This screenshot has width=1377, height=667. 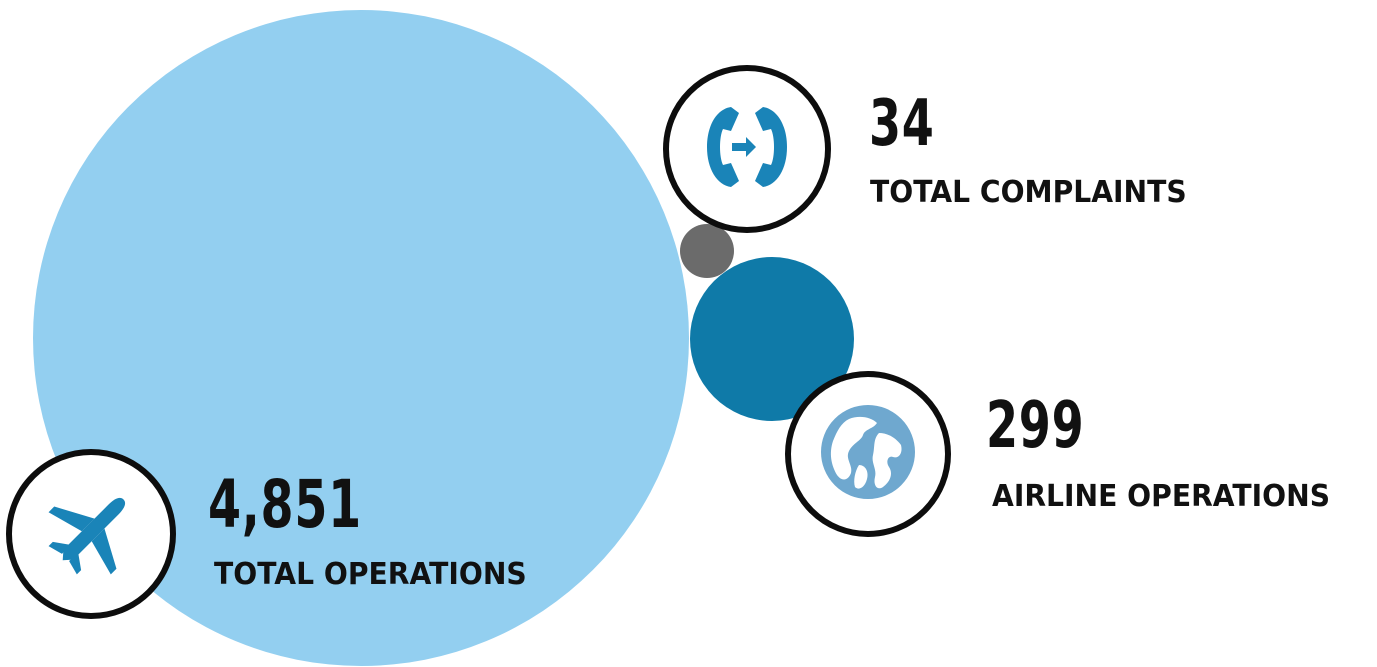 What do you see at coordinates (370, 574) in the screenshot?
I see `total-operations-label: TOTAL OPERATIONS` at bounding box center [370, 574].